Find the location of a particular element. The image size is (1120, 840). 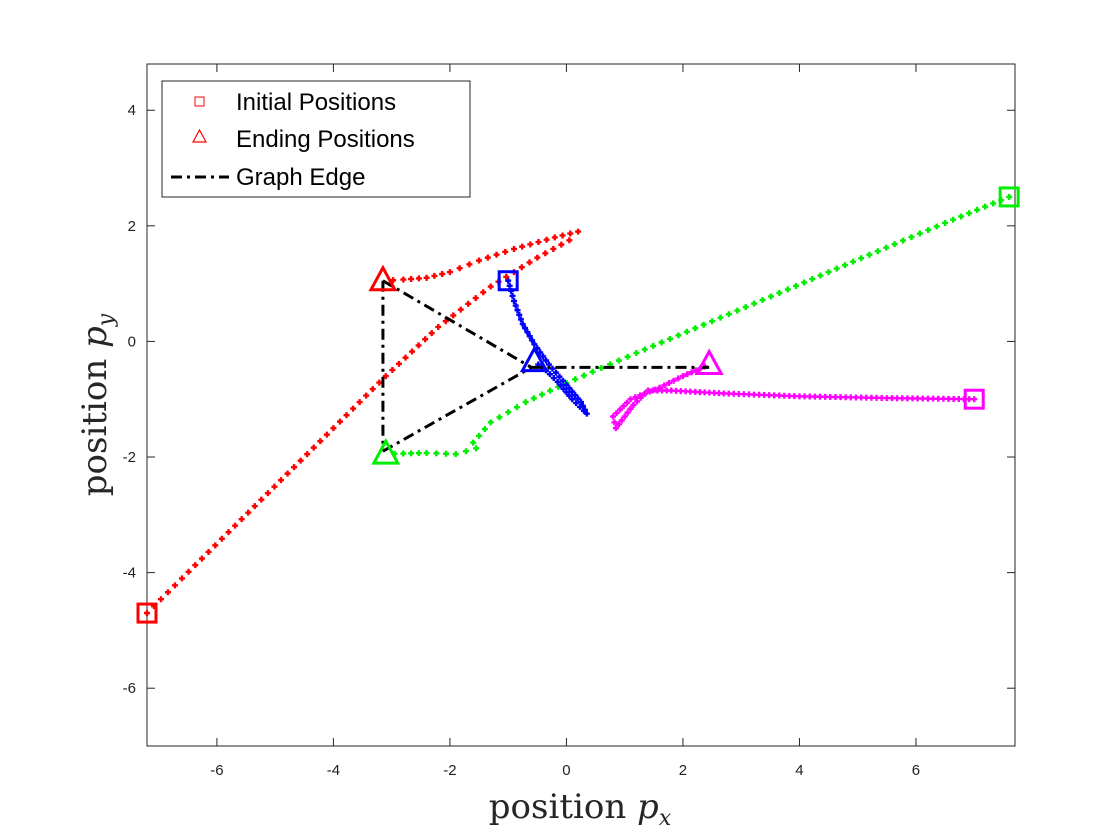

y-tick-label: 0 is located at coordinates (132, 341).